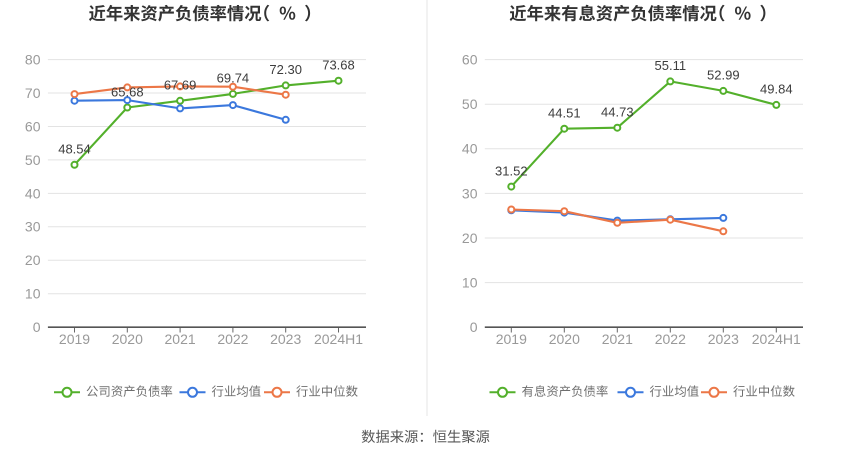  Describe the element at coordinates (723, 75) in the screenshot. I see `svg-text: 52.99` at that location.